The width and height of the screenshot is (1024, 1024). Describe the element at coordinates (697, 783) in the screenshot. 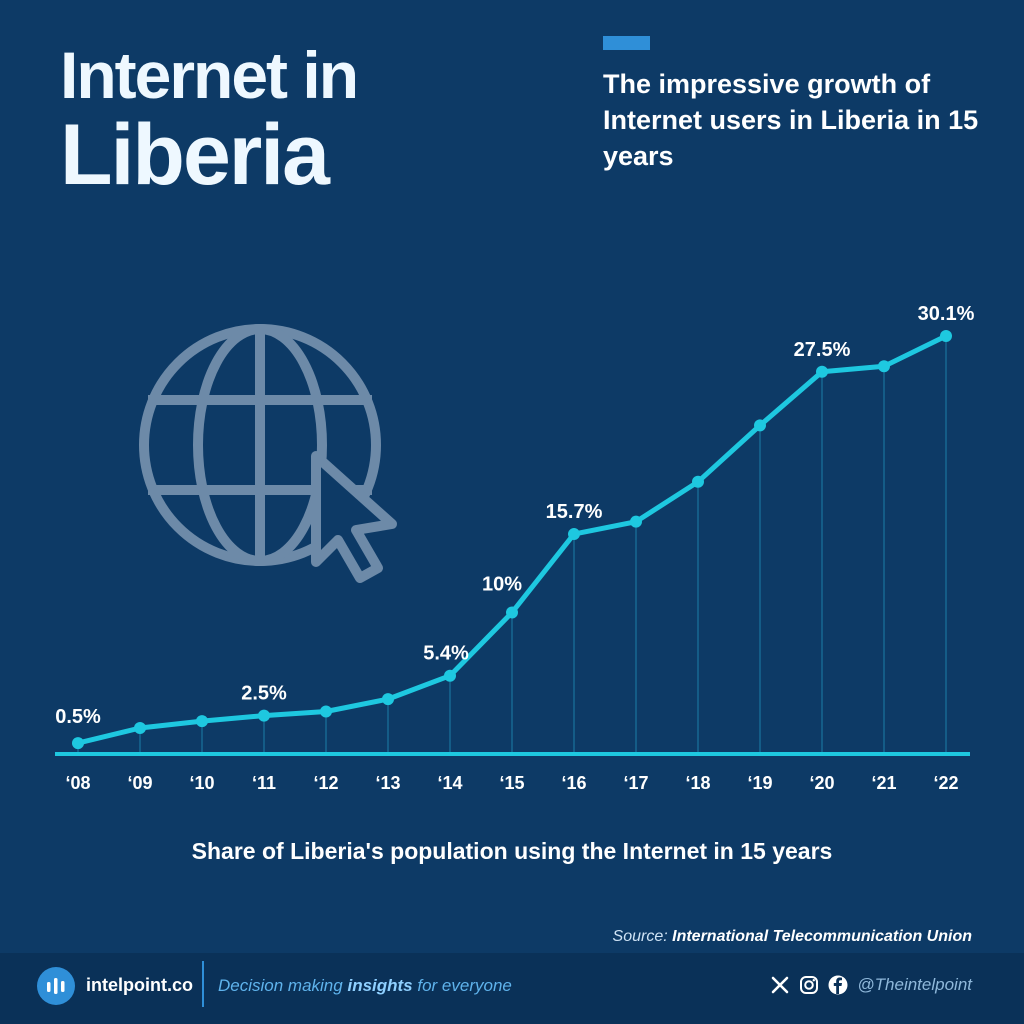

I see `x-tick-label: ‘18` at that location.